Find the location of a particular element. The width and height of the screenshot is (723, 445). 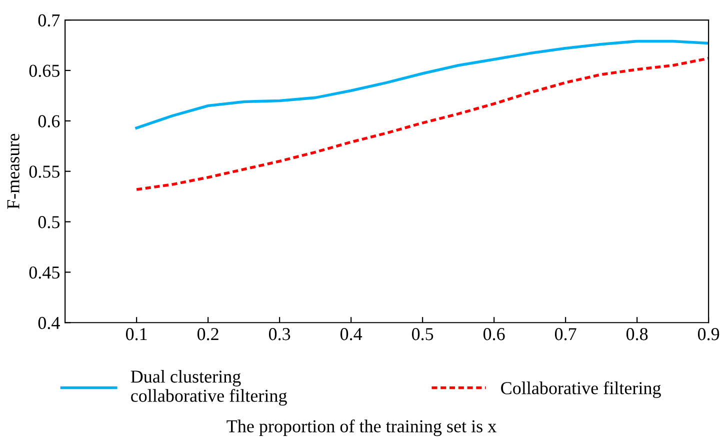

x-tick-label: 0.2 is located at coordinates (207, 334).